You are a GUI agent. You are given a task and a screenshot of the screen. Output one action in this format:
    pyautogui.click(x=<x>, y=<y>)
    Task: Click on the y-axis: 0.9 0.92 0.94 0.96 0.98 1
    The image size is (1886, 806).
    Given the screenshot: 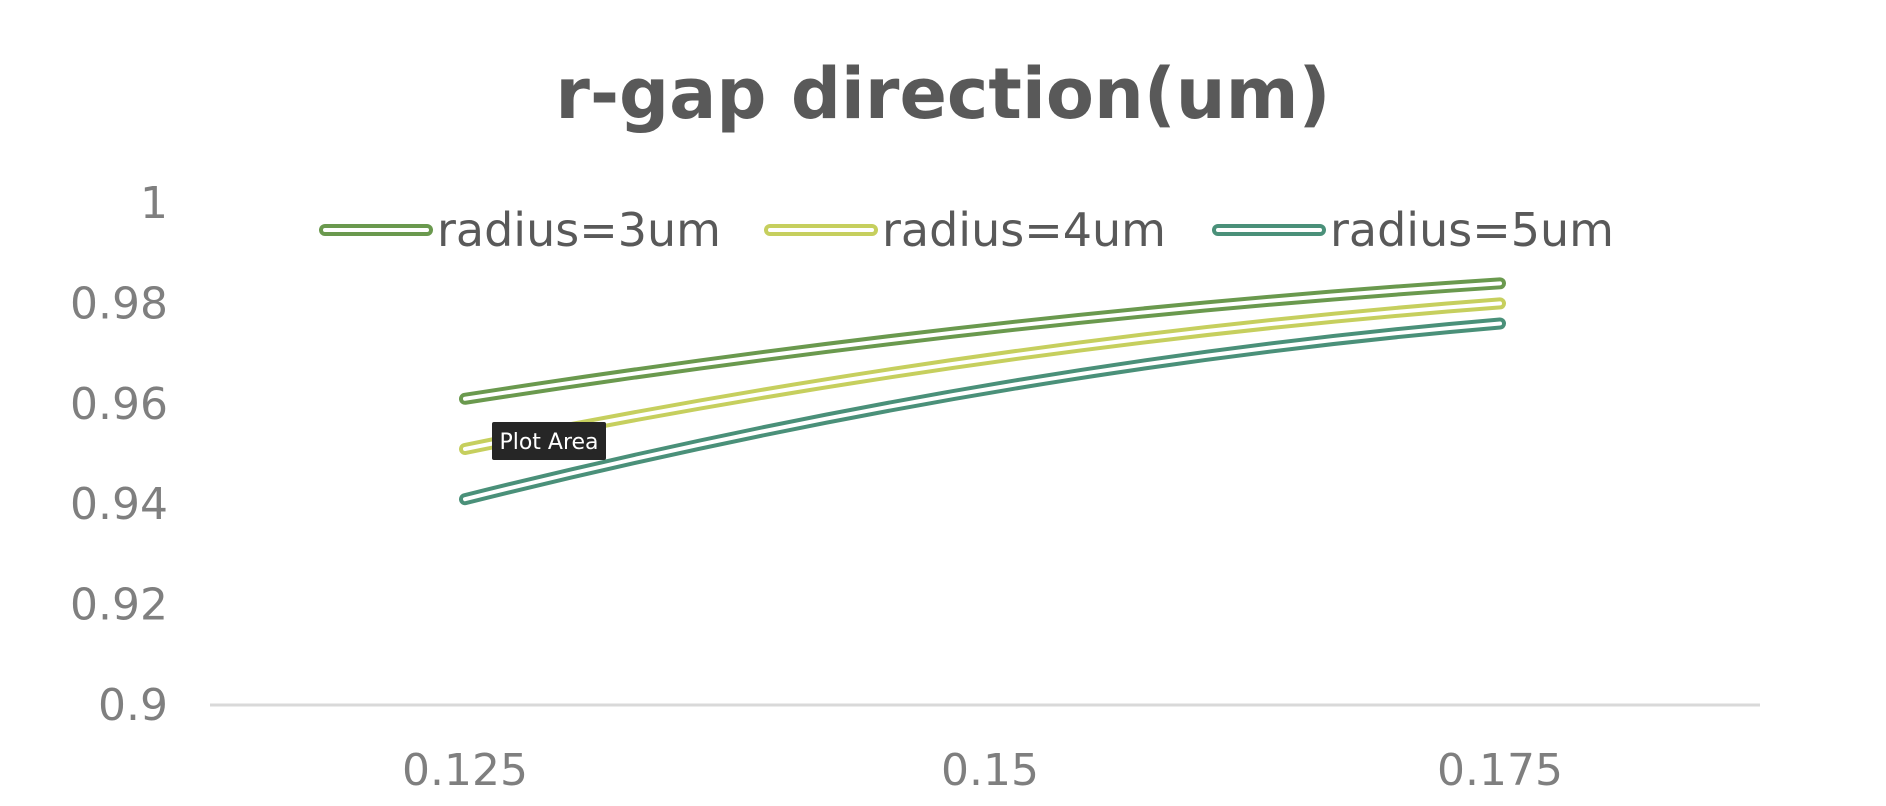 What is the action you would take?
    pyautogui.click(x=119, y=454)
    